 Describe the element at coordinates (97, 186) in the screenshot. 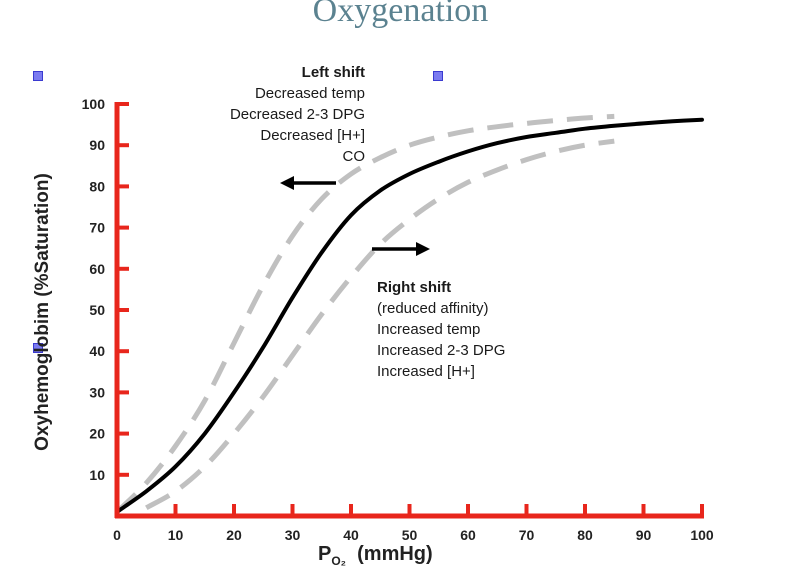

I see `y-tick-label: 80` at that location.